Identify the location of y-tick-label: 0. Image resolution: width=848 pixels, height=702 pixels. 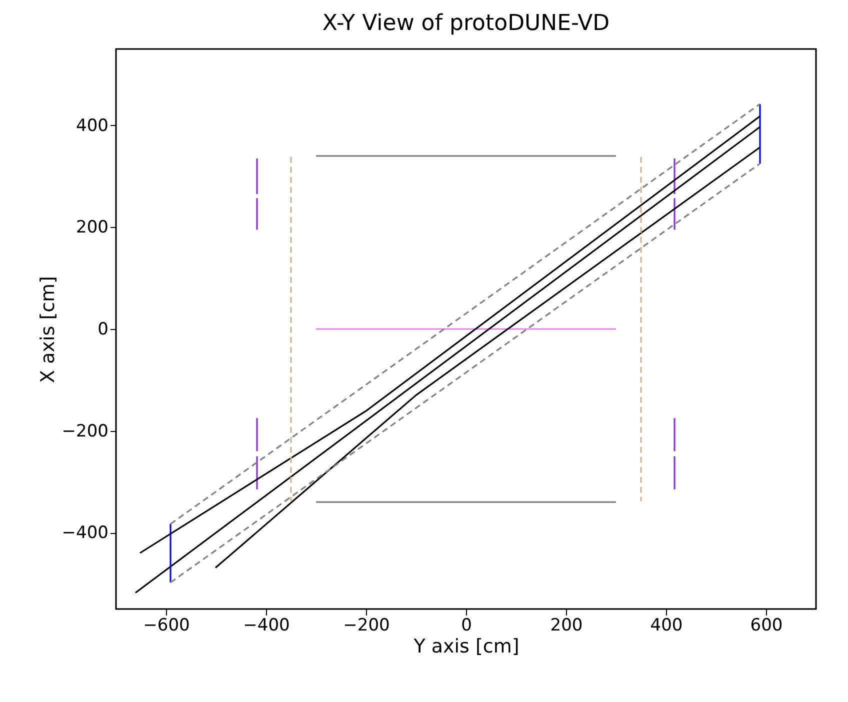
(103, 330).